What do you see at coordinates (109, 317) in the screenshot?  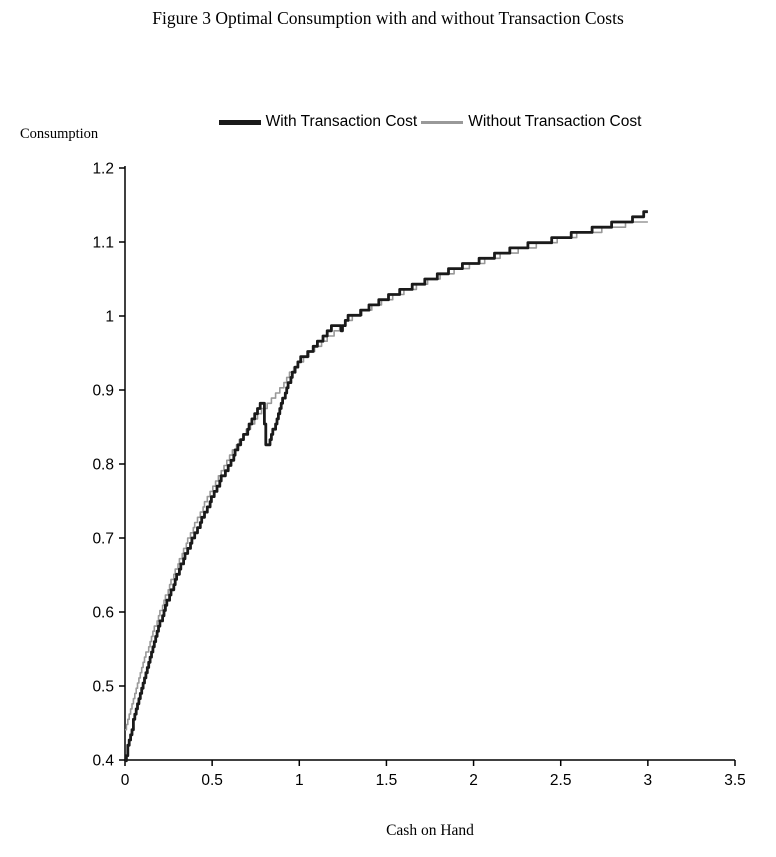 I see `y-tick-label: 1` at bounding box center [109, 317].